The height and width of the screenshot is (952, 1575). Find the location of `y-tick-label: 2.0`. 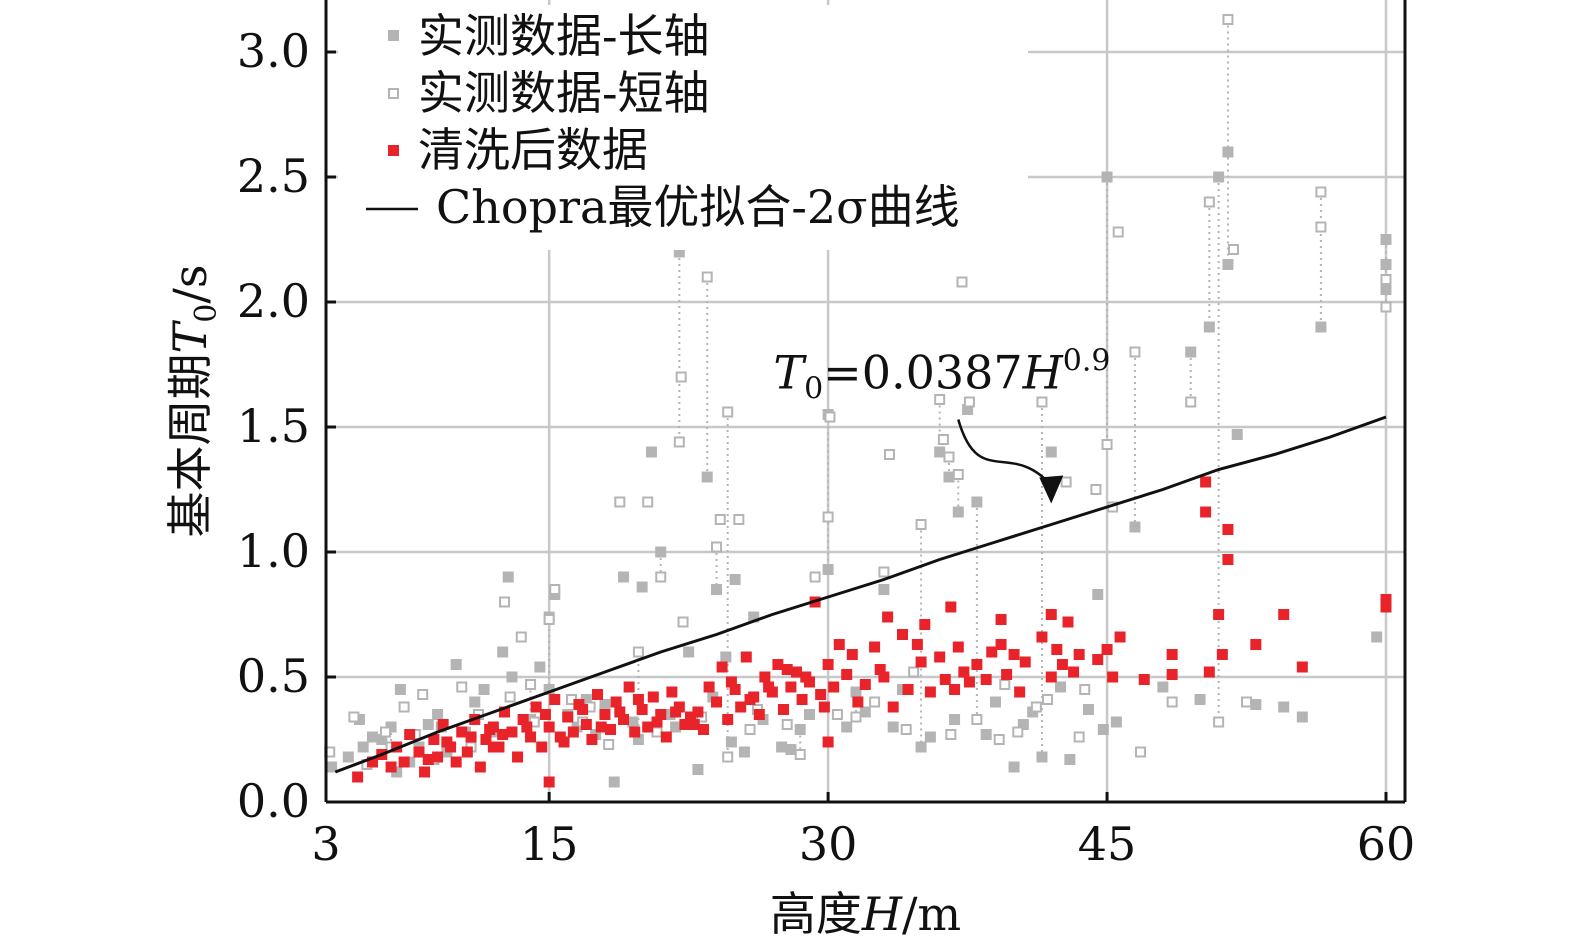

y-tick-label: 2.0 is located at coordinates (273, 301).